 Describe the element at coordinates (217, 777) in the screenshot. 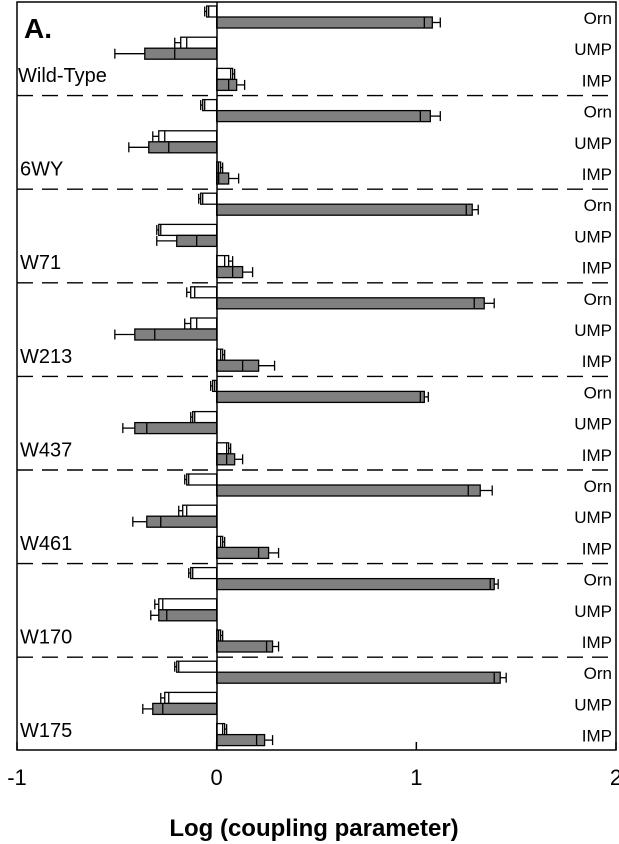

I see `x-tick-label: 0` at that location.